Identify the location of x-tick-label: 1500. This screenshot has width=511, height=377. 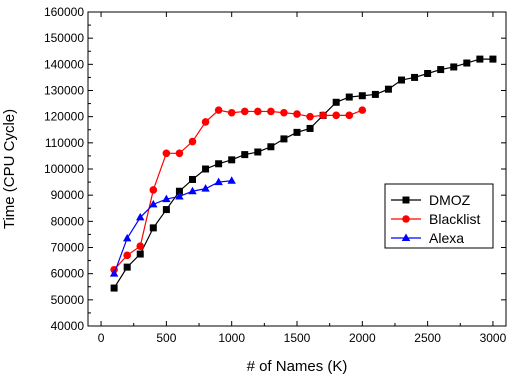
(297, 338).